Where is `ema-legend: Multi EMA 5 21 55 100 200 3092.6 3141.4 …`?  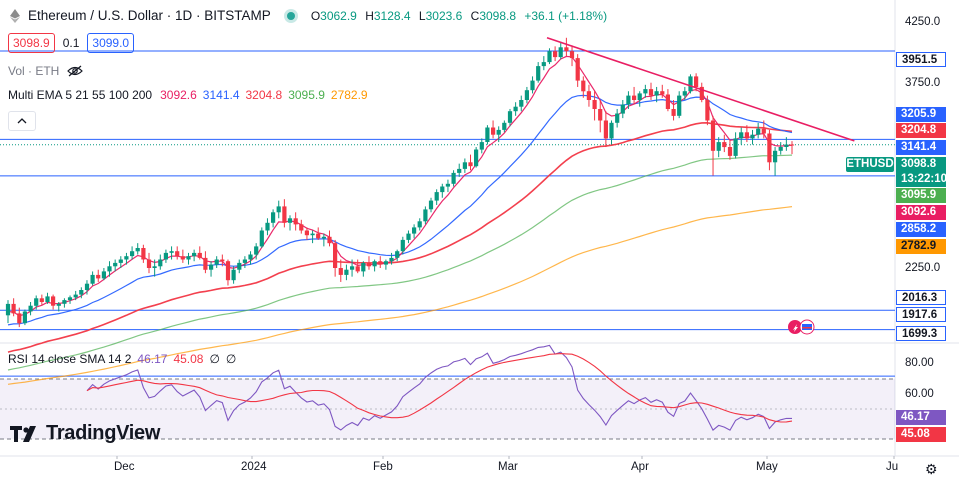 ema-legend: Multi EMA 5 21 55 100 200 3092.6 3141.4 … is located at coordinates (188, 95).